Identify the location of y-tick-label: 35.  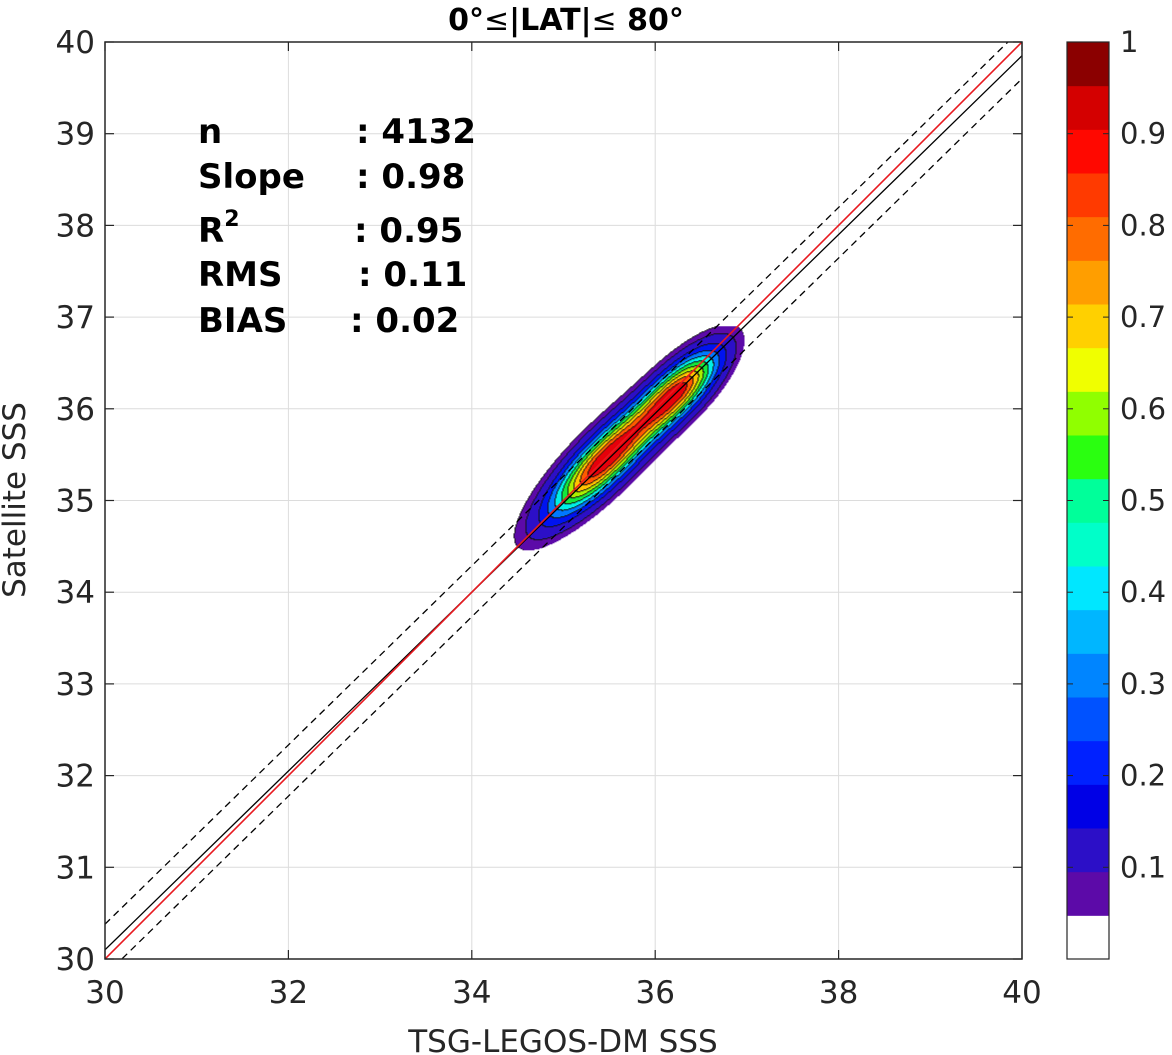
(75, 502).